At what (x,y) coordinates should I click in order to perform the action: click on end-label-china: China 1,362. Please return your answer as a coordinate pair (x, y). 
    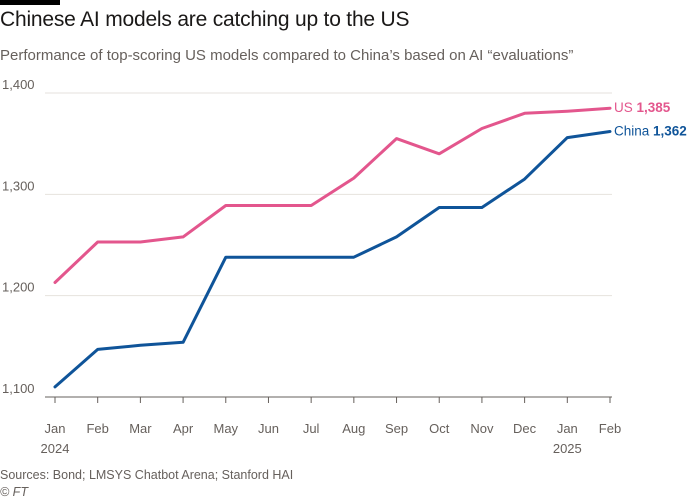
    Looking at the image, I should click on (650, 131).